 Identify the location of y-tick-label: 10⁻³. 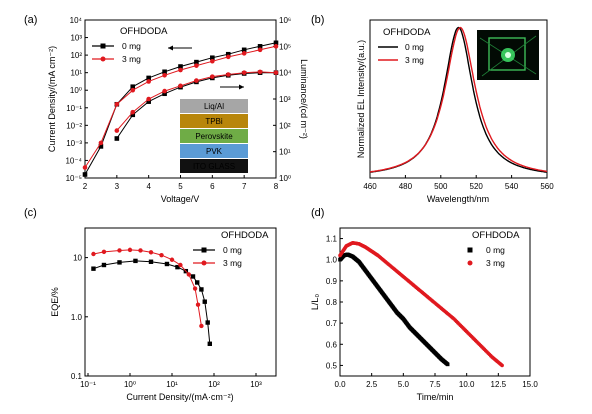
(74, 143).